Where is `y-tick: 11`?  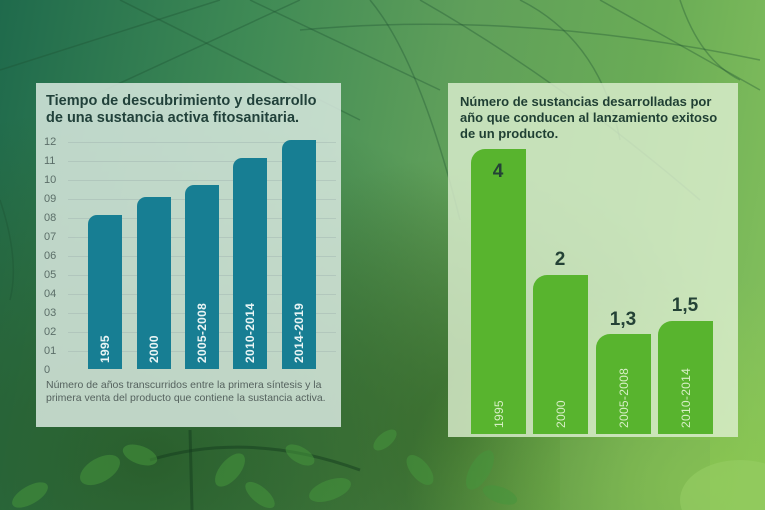
y-tick: 11 is located at coordinates (50, 161).